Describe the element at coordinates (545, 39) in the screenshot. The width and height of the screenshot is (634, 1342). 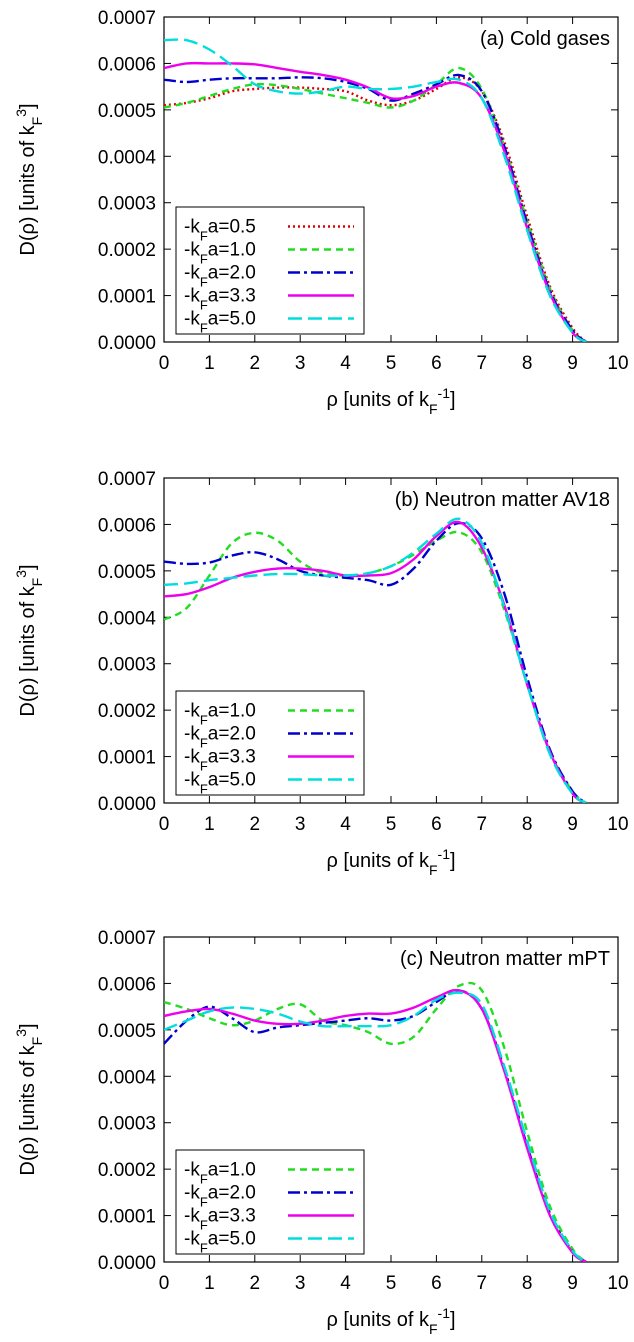
I see `panel-title: (a) Cold gases` at that location.